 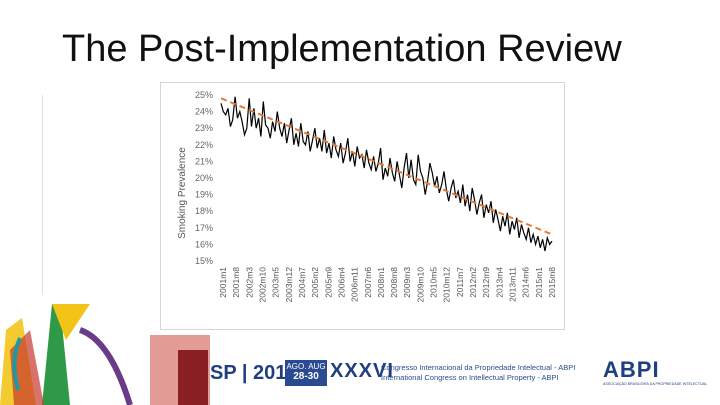 I want to click on x-tick-label: 2012m9, so click(x=486, y=282).